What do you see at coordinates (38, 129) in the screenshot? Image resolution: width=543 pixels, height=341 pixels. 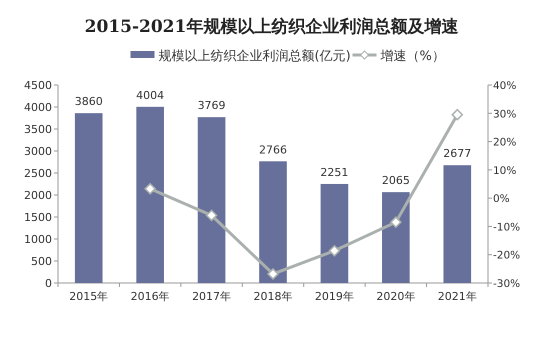 I see `y-tick-label: 3500` at bounding box center [38, 129].